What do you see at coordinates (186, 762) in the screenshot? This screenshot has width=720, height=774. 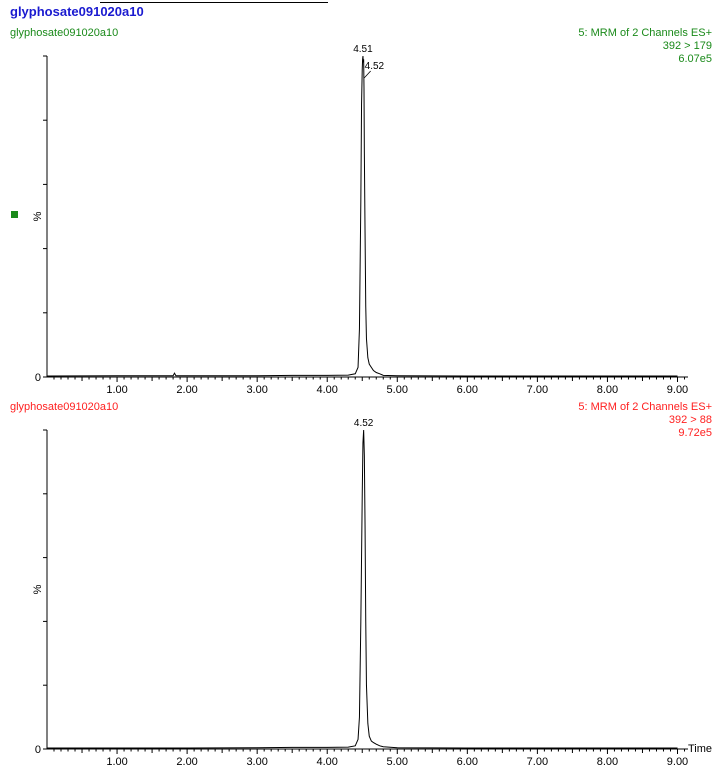 I see `trace2-x-tick-label: 2.00` at bounding box center [186, 762].